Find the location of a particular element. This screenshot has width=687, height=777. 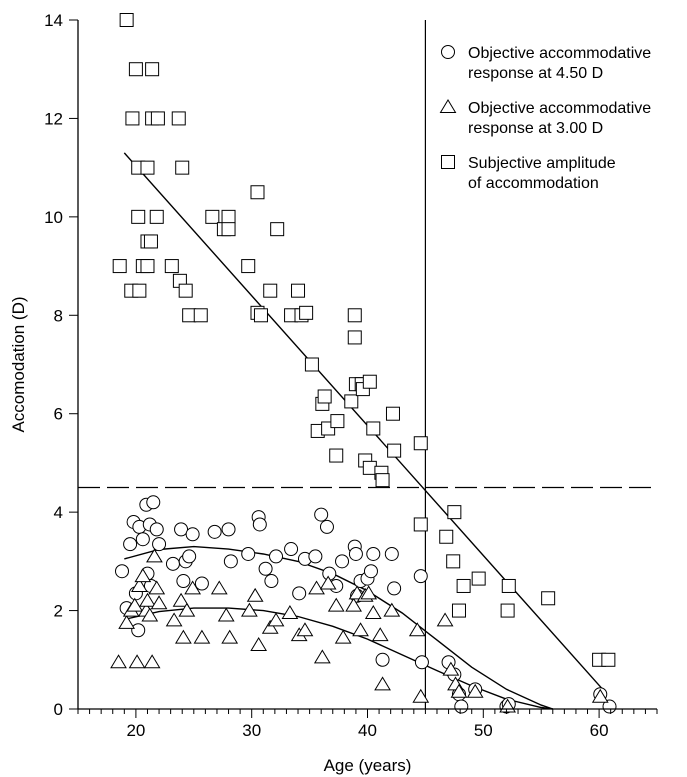

x-tick-label: 30 is located at coordinates (251, 730).